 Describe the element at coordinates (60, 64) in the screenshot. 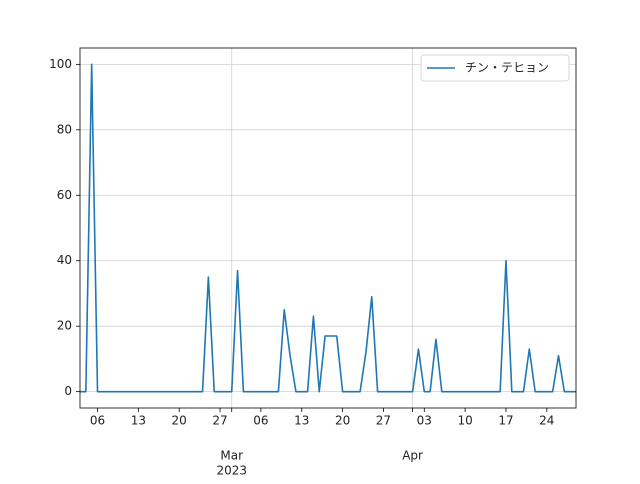

I see `y-tick-label: 100` at that location.